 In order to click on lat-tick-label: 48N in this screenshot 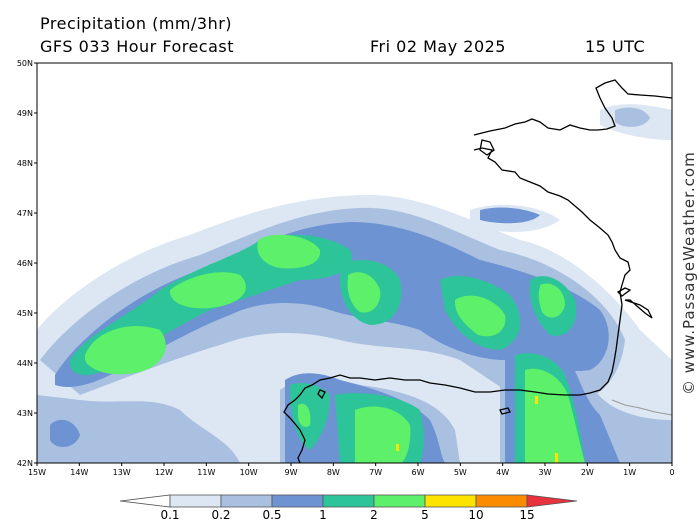, I will do `click(25, 163)`.